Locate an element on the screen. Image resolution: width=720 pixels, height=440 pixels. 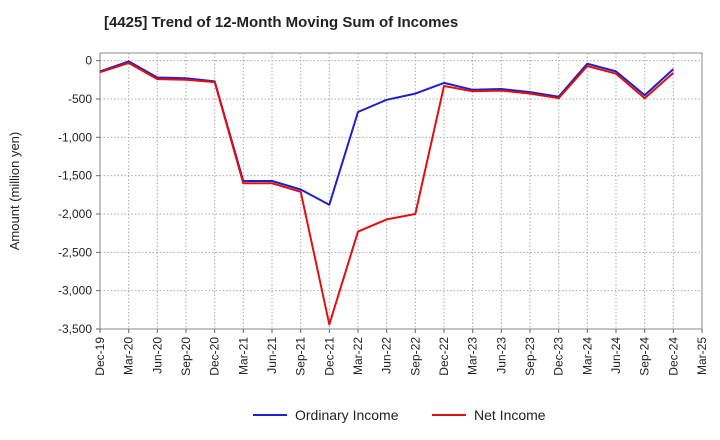
x-tick-label: Jun-22 is located at coordinates (387, 355).